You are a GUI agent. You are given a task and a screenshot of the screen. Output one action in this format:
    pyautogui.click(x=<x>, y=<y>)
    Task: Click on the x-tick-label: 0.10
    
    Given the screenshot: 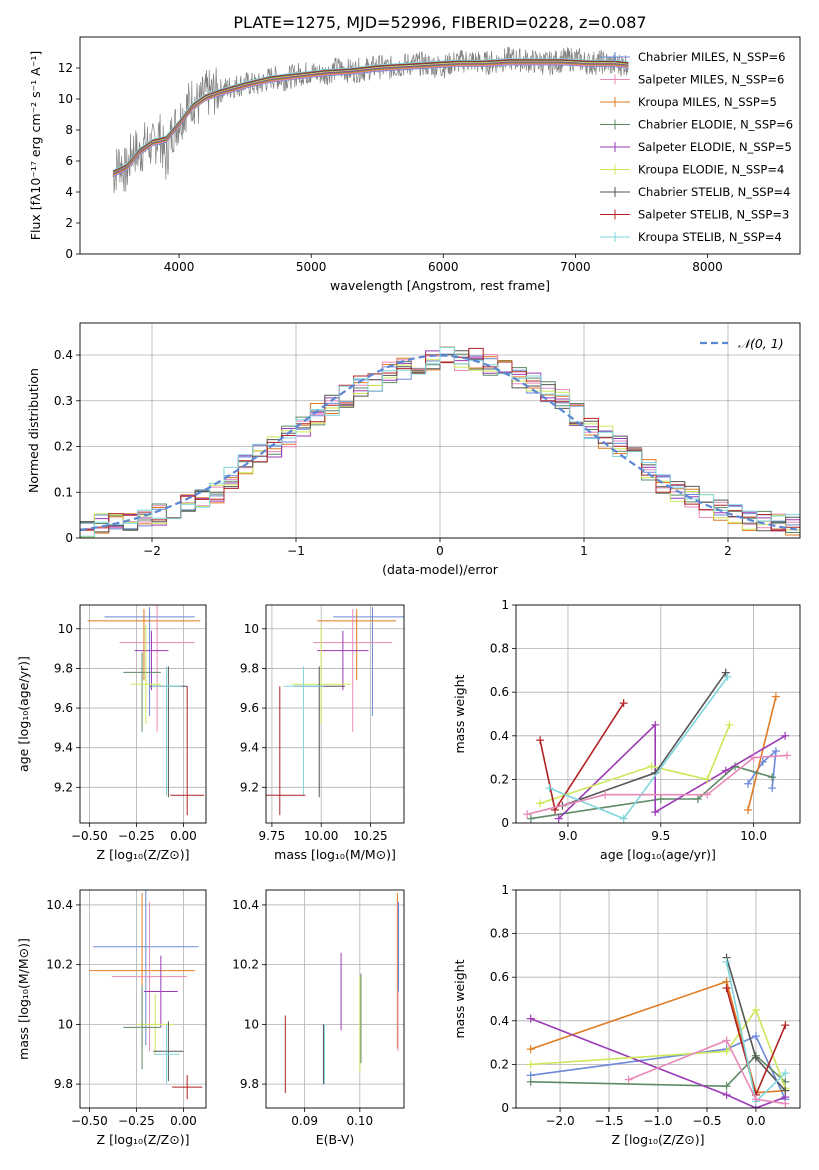 What is the action you would take?
    pyautogui.click(x=359, y=1121)
    